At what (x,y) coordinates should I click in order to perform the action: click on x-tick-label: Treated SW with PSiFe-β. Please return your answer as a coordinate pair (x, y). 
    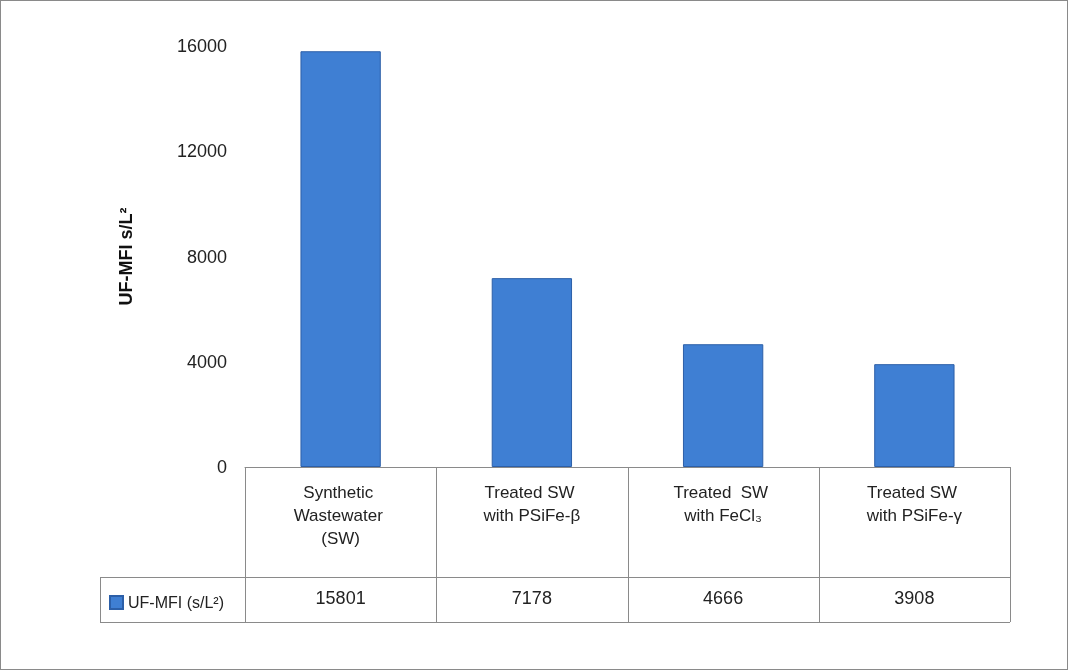
    Looking at the image, I should click on (531, 504).